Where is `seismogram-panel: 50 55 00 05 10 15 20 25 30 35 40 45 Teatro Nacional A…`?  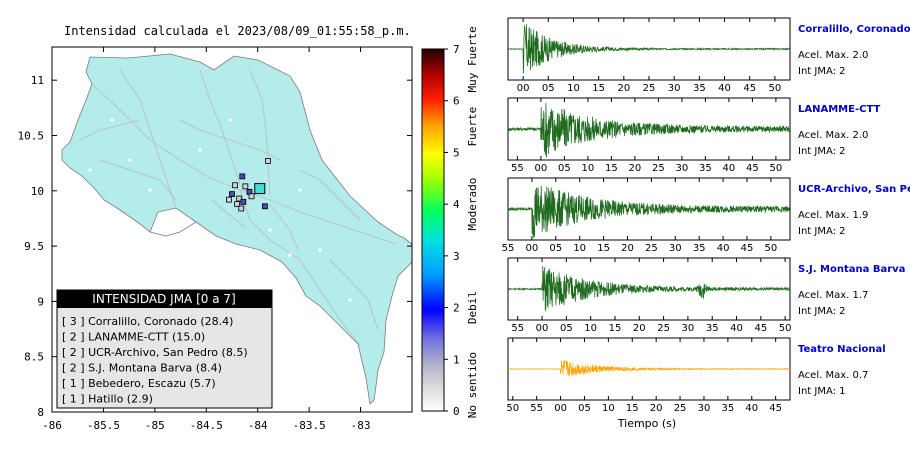 seismogram-panel: 50 55 00 05 10 15 20 25 30 35 40 45 Teatro Nacional A… is located at coordinates (696, 375).